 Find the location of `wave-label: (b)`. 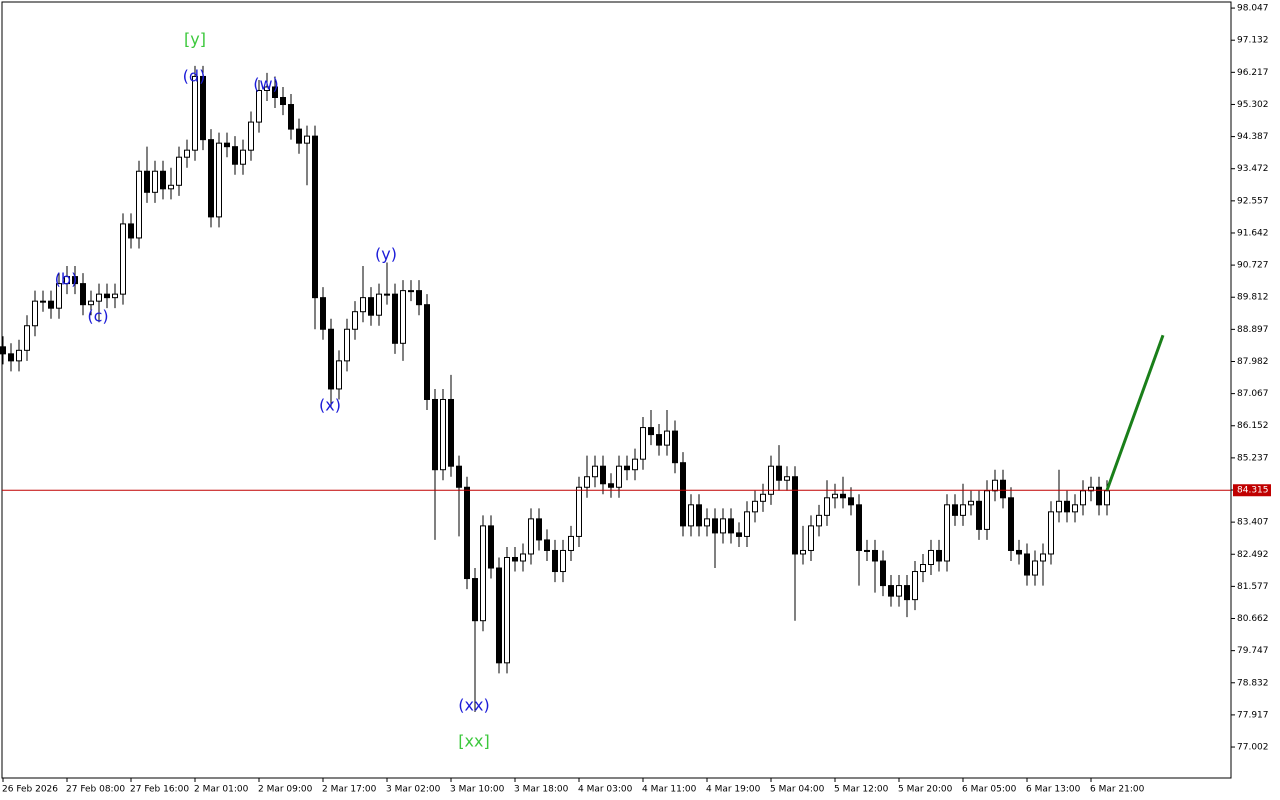

wave-label: (b) is located at coordinates (66, 279).